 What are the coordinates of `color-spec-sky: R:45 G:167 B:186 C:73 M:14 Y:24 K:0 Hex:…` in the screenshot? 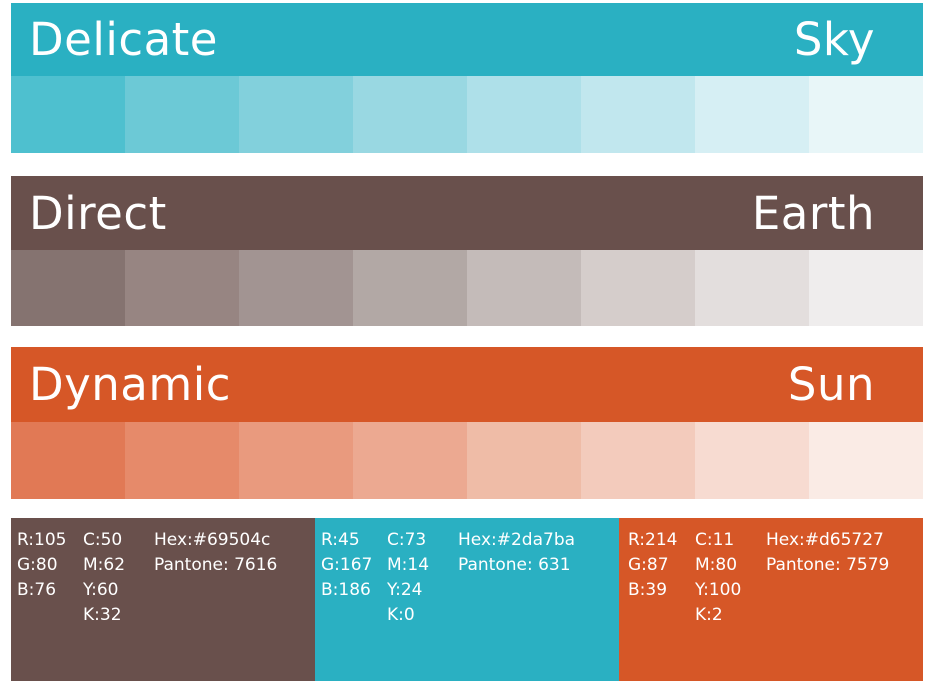 It's located at (467, 599).